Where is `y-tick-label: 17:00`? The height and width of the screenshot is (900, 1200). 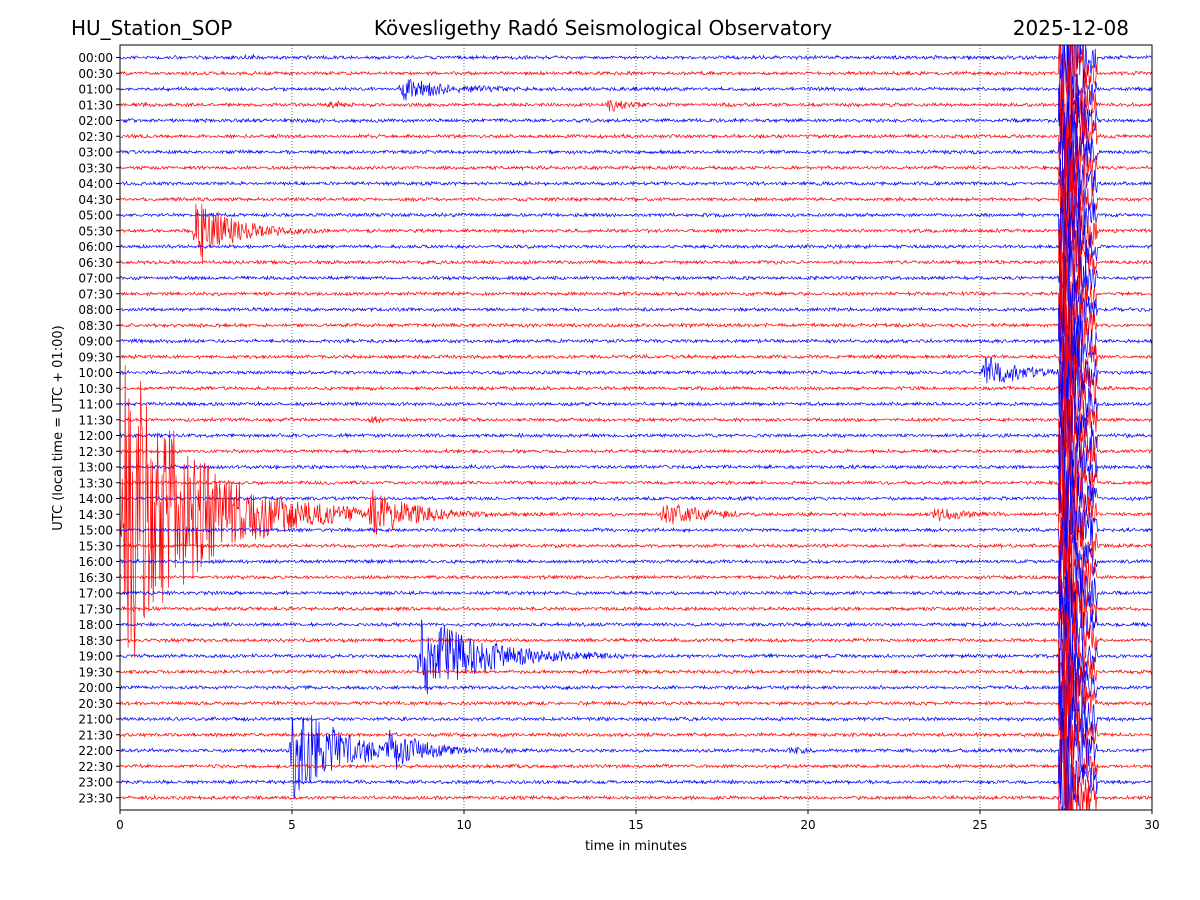
y-tick-label: 17:00 is located at coordinates (95, 594).